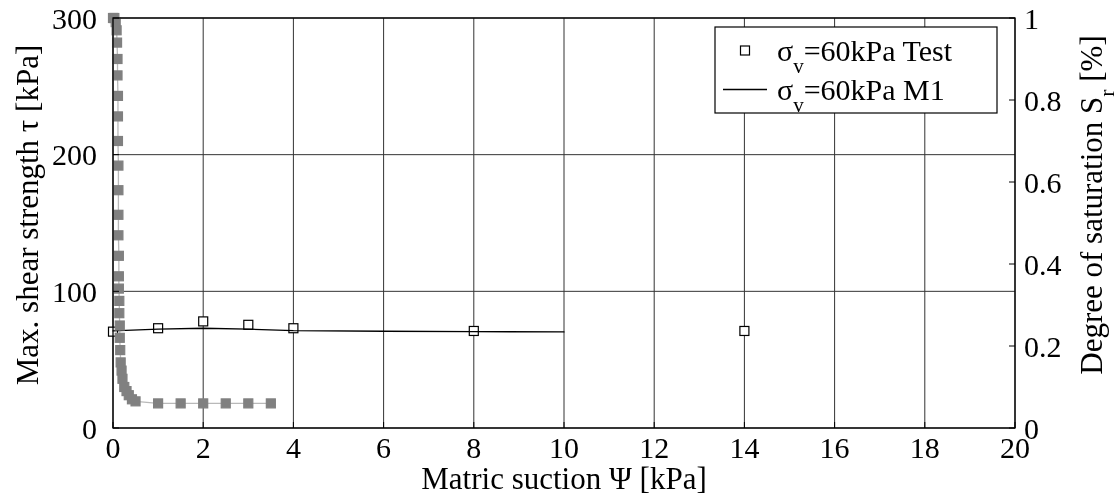 Image resolution: width=1118 pixels, height=500 pixels. I want to click on x-tick-label: 12, so click(654, 447).